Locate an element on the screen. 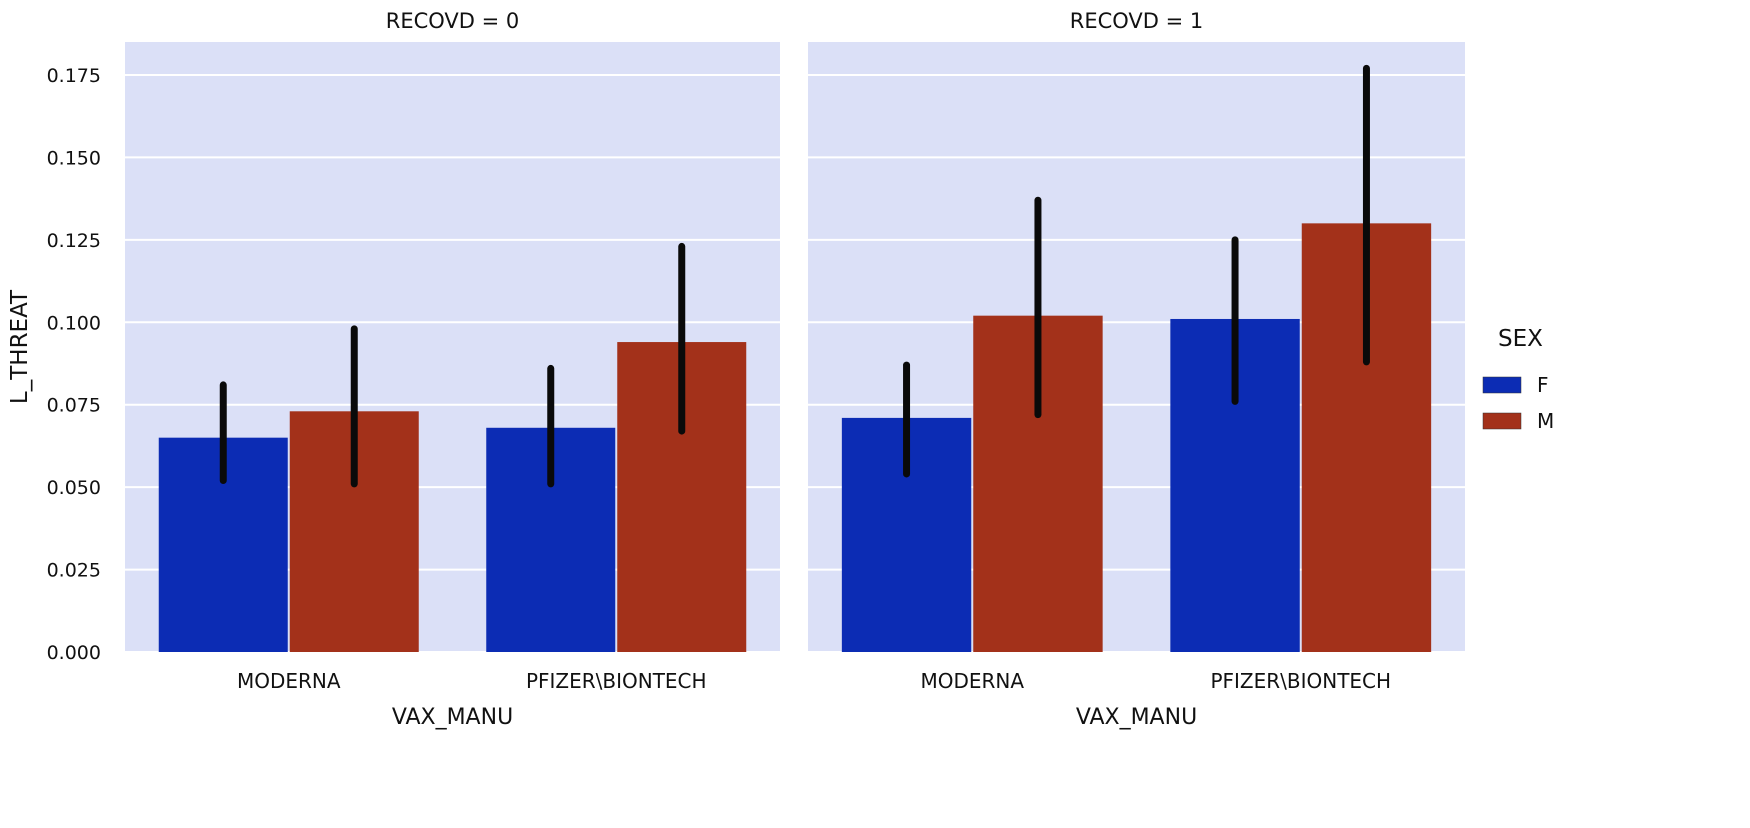 This screenshot has width=1750, height=828. y-tick-label: 0.000 is located at coordinates (74, 653).